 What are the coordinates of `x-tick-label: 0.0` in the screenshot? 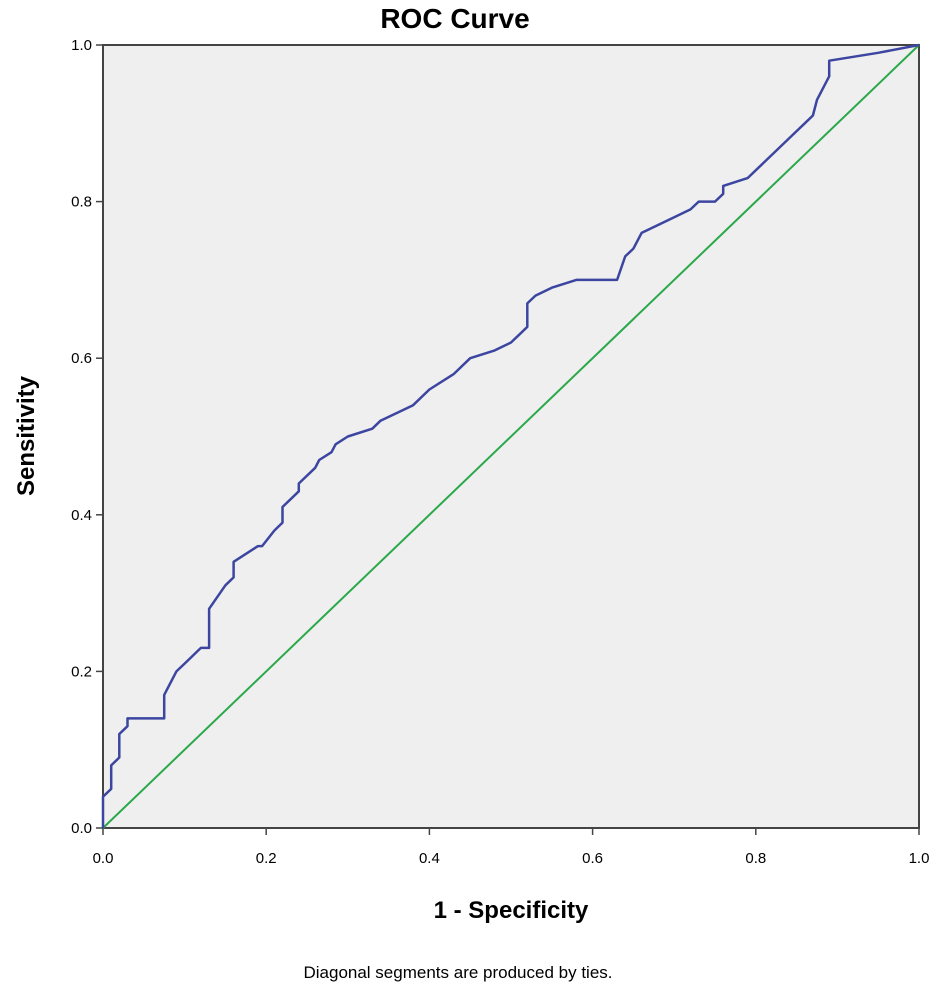 It's located at (103, 858).